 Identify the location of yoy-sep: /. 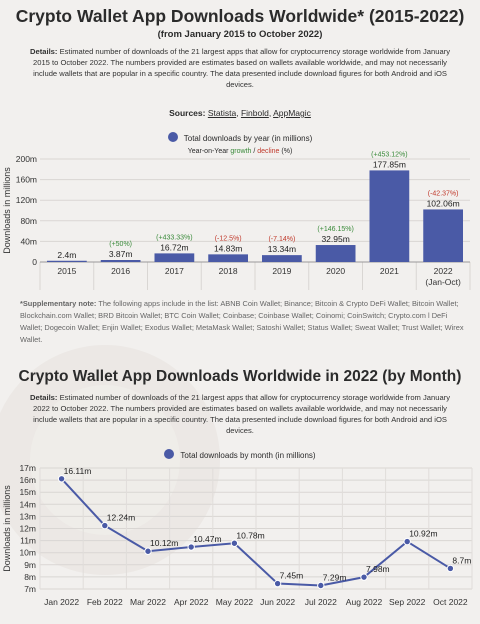
(254, 151).